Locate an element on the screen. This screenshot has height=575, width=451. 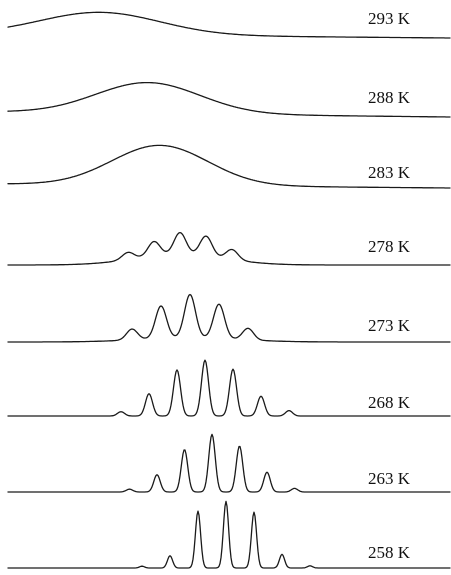
temperature-label: 263 K is located at coordinates (389, 478).